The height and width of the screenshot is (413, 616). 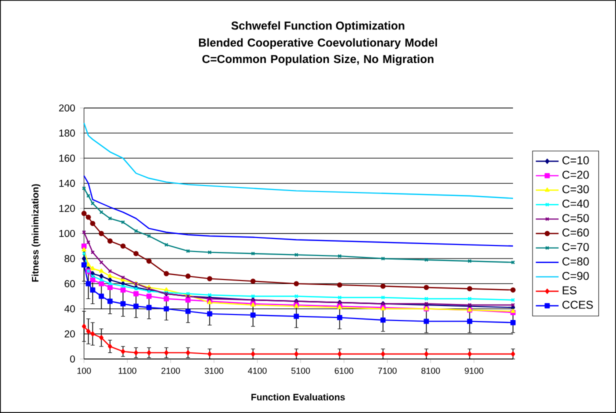 What do you see at coordinates (170, 371) in the screenshot?
I see `x-tick-label: 2100` at bounding box center [170, 371].